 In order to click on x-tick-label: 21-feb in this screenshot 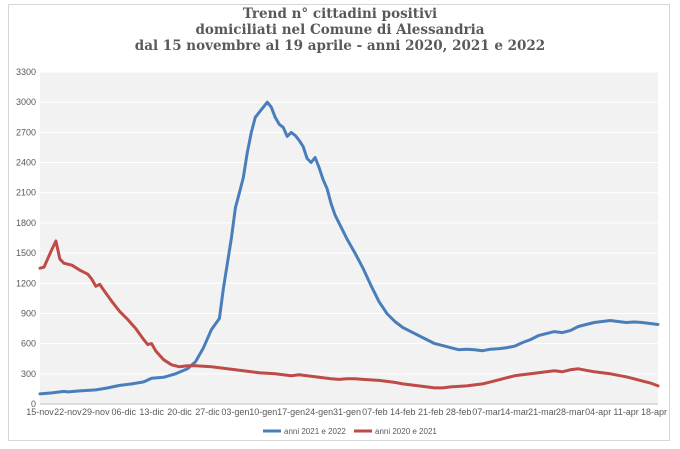, I will do `click(431, 412)`.